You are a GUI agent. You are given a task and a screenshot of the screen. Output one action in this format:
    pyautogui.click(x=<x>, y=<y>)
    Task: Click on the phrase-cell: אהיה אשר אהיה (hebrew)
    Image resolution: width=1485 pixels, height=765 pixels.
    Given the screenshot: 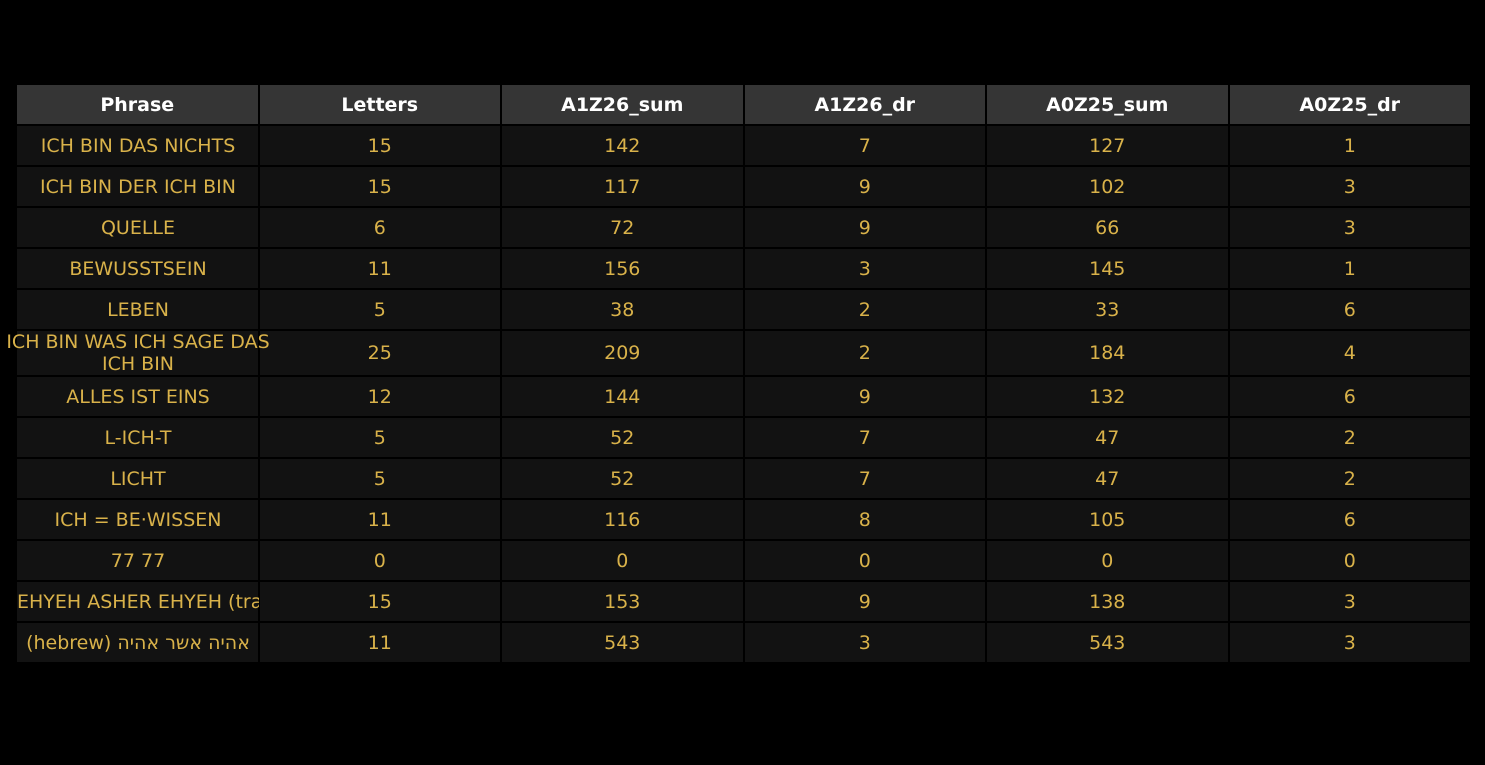 What is the action you would take?
    pyautogui.click(x=137, y=642)
    